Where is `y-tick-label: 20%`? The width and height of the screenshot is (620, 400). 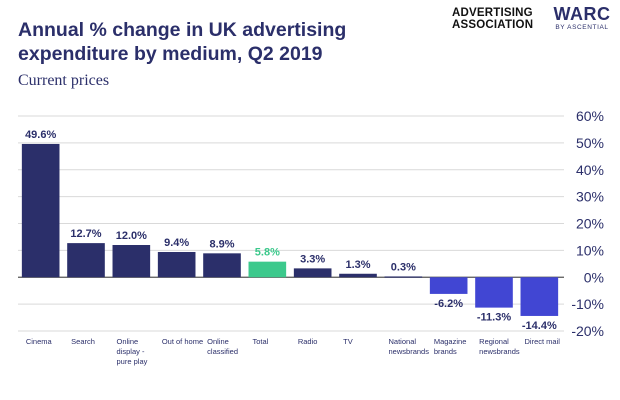 y-tick-label: 20% is located at coordinates (590, 224).